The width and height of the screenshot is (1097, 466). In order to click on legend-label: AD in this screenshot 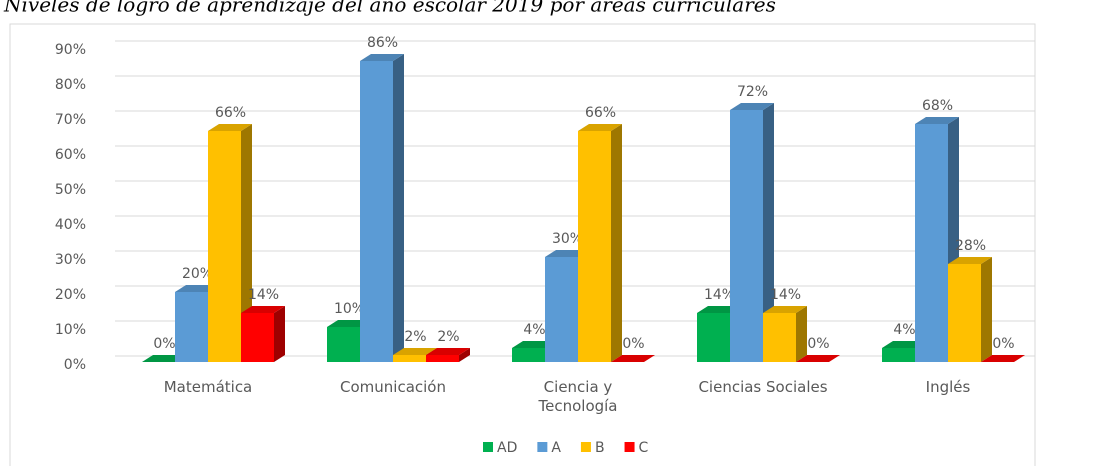, I will do `click(507, 448)`.